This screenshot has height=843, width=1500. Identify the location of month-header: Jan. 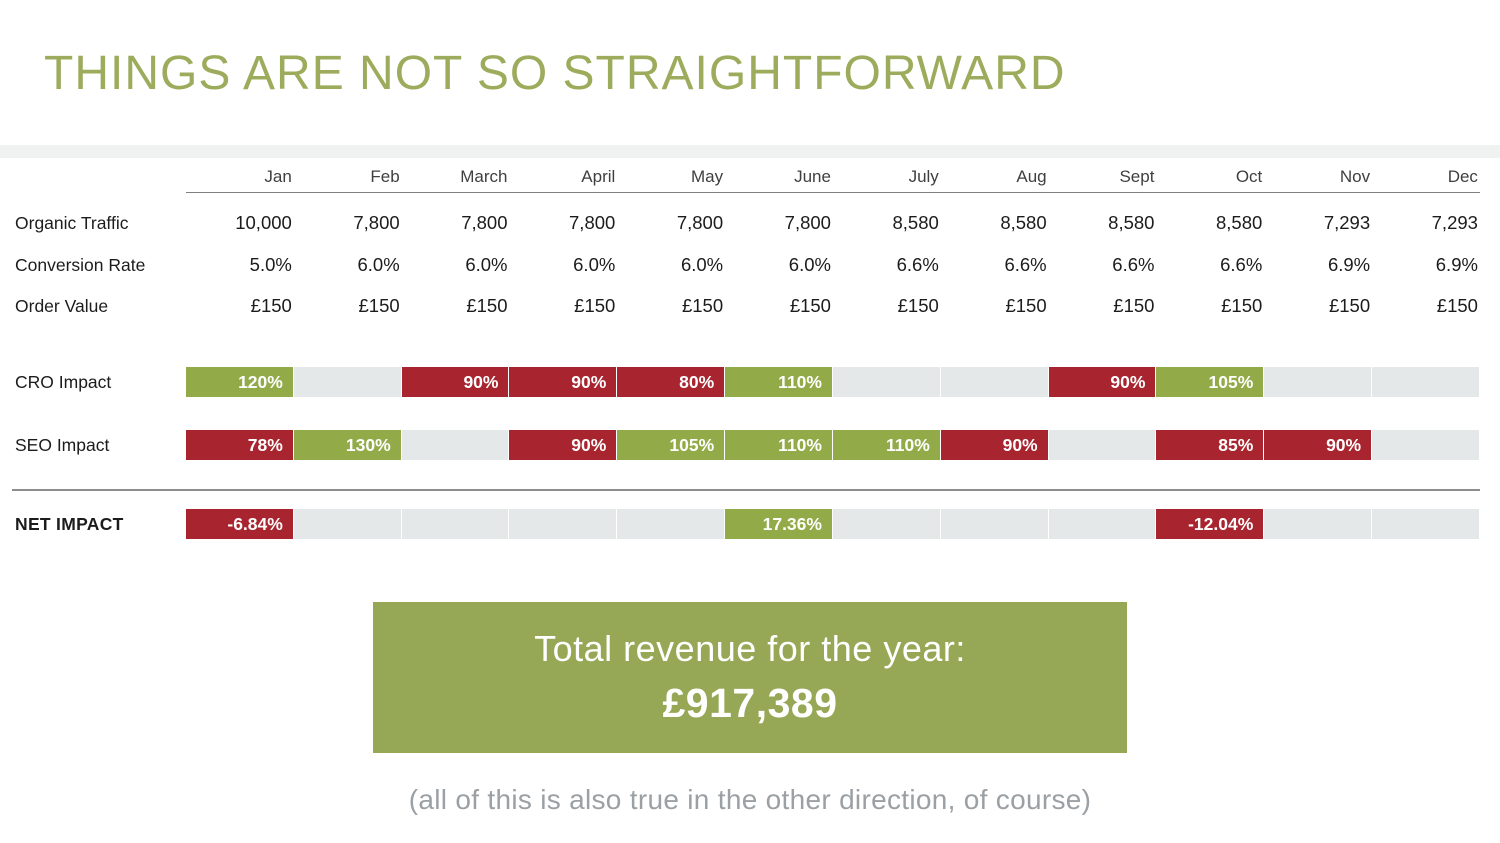
(240, 176).